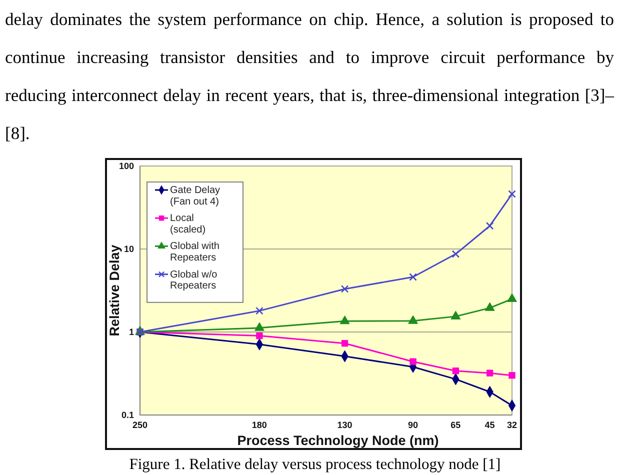  Describe the element at coordinates (129, 249) in the screenshot. I see `y-tick-label: 10` at that location.